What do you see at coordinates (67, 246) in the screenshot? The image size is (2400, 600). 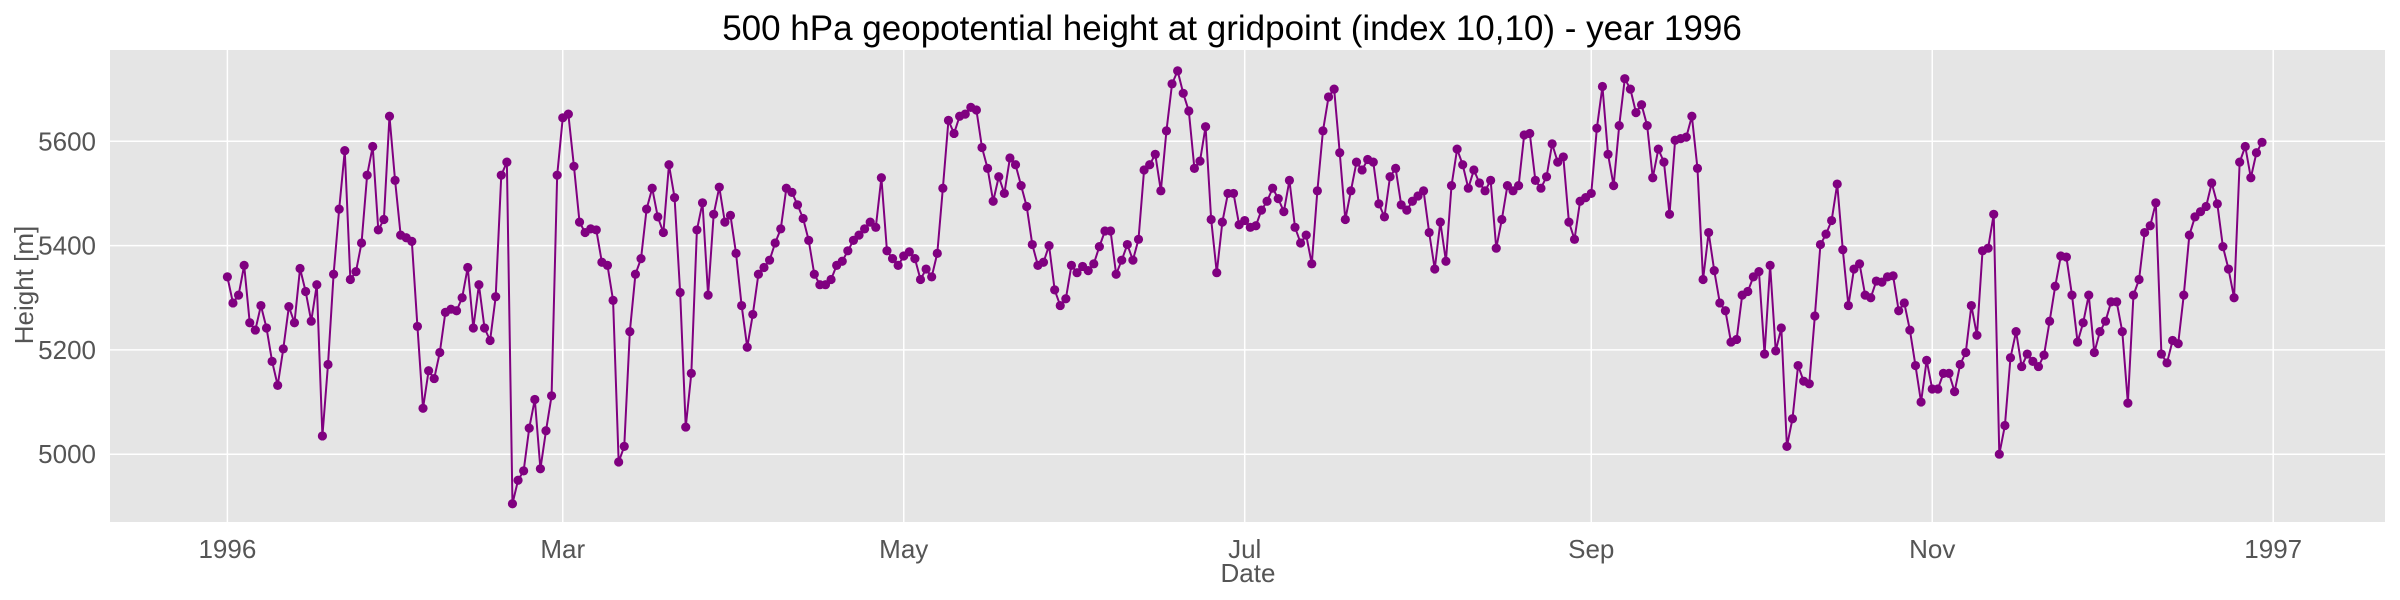 I see `y-tick-label: 5400` at bounding box center [67, 246].